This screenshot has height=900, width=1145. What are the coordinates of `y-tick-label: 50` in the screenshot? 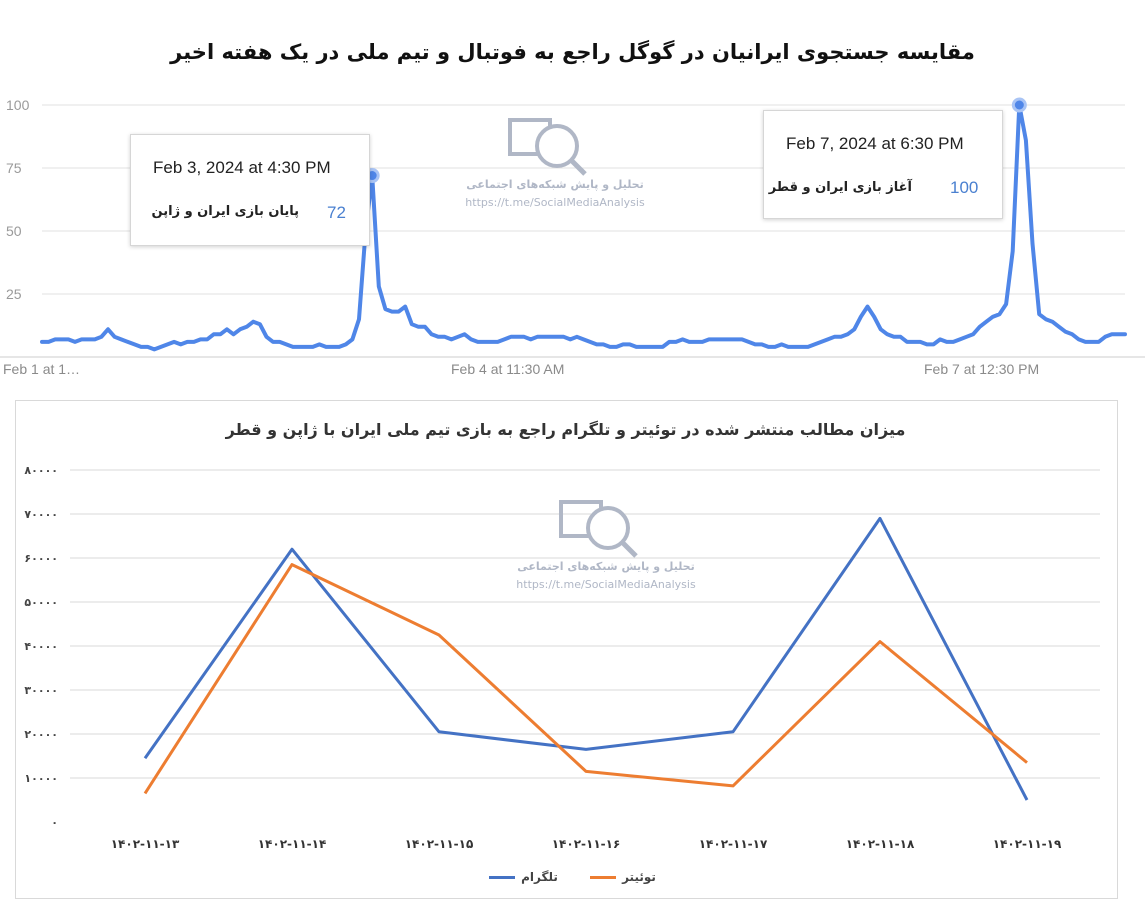 It's located at (14, 231).